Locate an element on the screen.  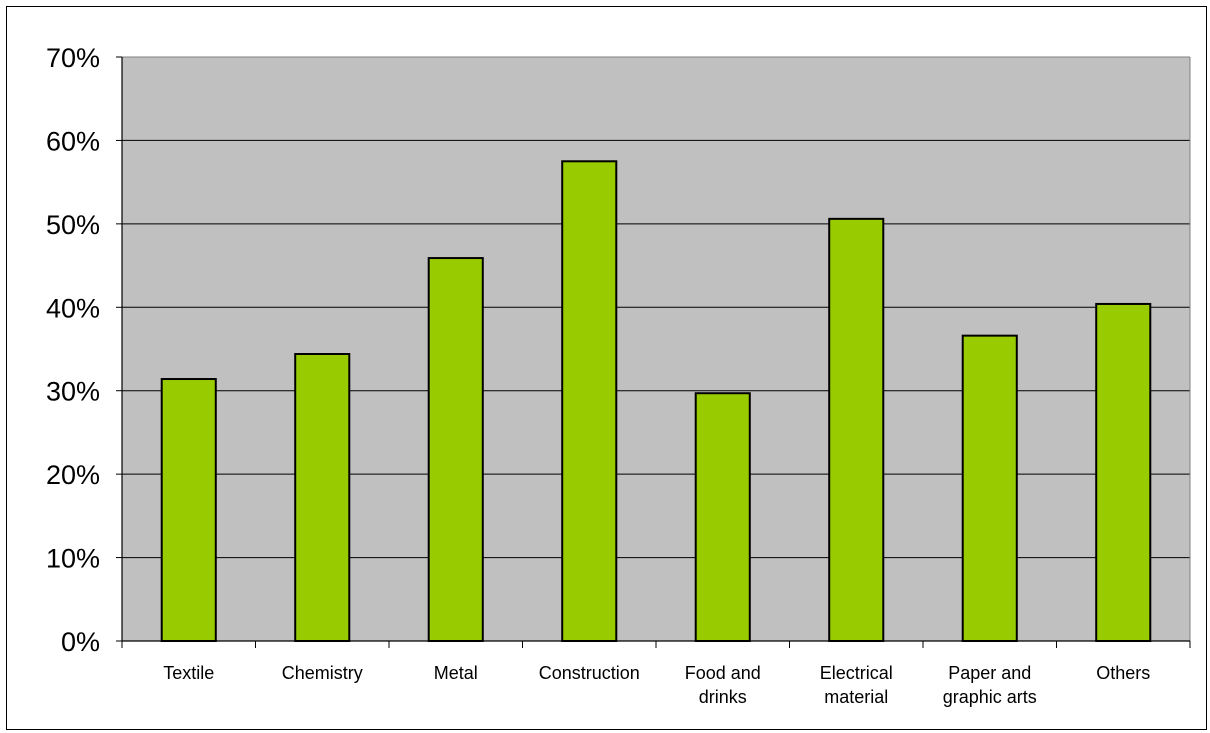
x-tick-label: Electrical material is located at coordinates (856, 685).